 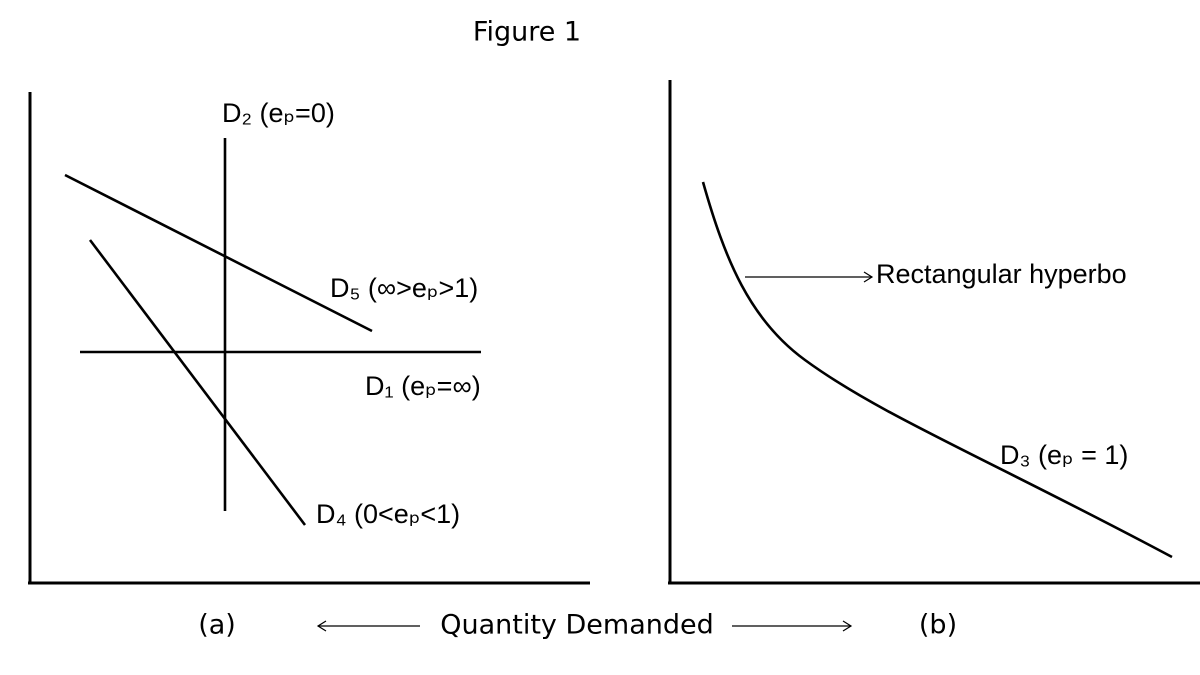 I want to click on figure-title: Figure 1, so click(x=527, y=32).